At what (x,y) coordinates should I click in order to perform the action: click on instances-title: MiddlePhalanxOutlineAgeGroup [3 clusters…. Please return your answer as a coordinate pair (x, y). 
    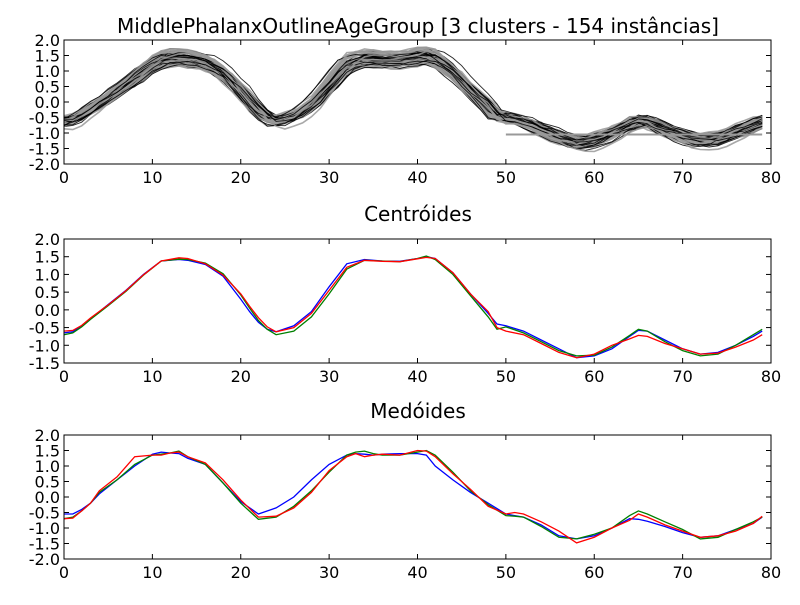
    Looking at the image, I should click on (418, 26).